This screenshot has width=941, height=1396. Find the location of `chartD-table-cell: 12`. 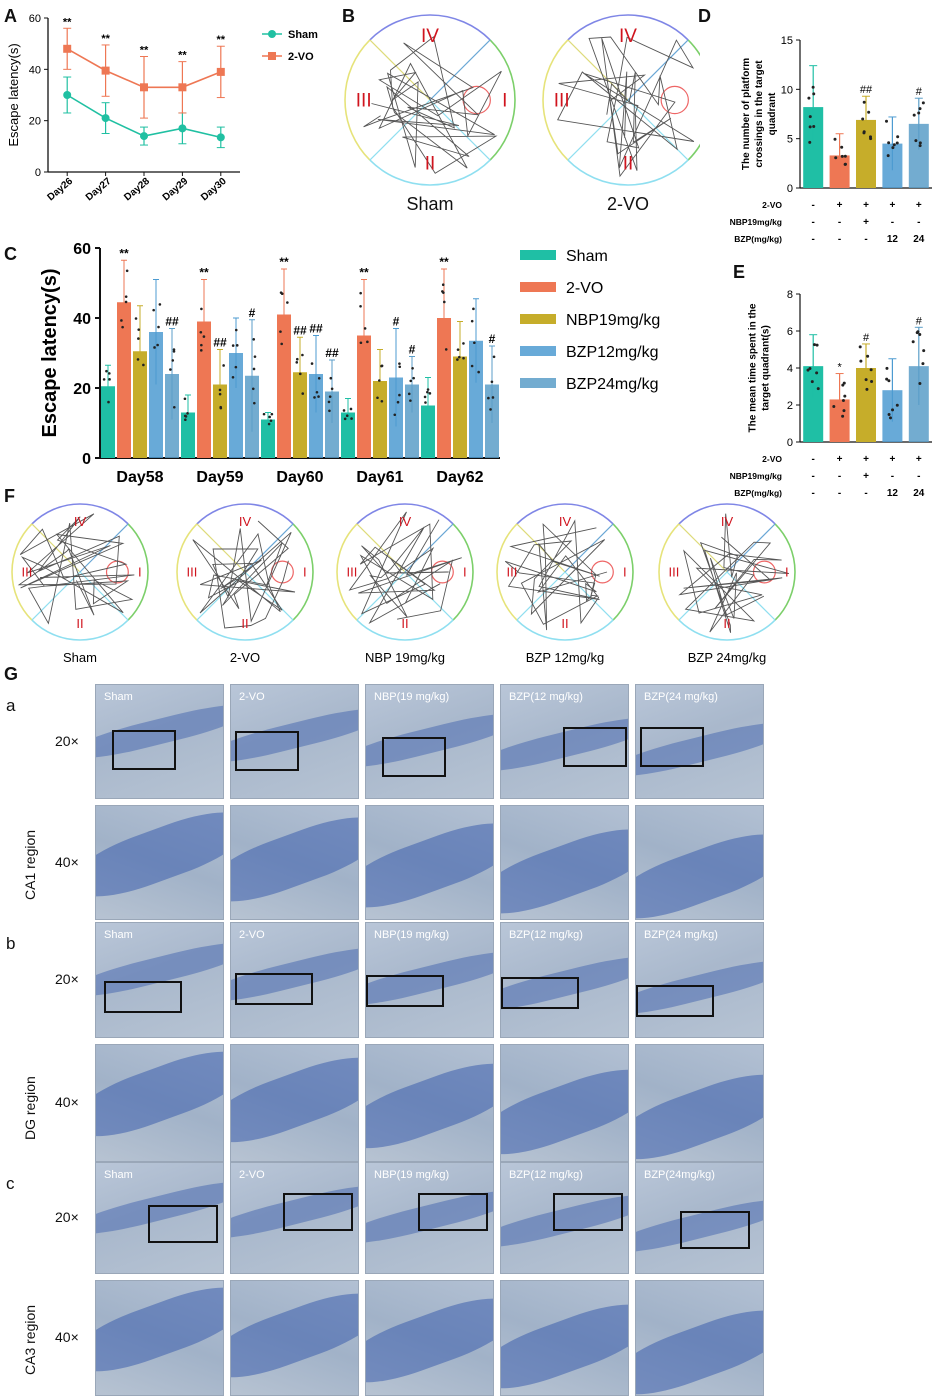

chartD-table-cell: 12 is located at coordinates (893, 239).